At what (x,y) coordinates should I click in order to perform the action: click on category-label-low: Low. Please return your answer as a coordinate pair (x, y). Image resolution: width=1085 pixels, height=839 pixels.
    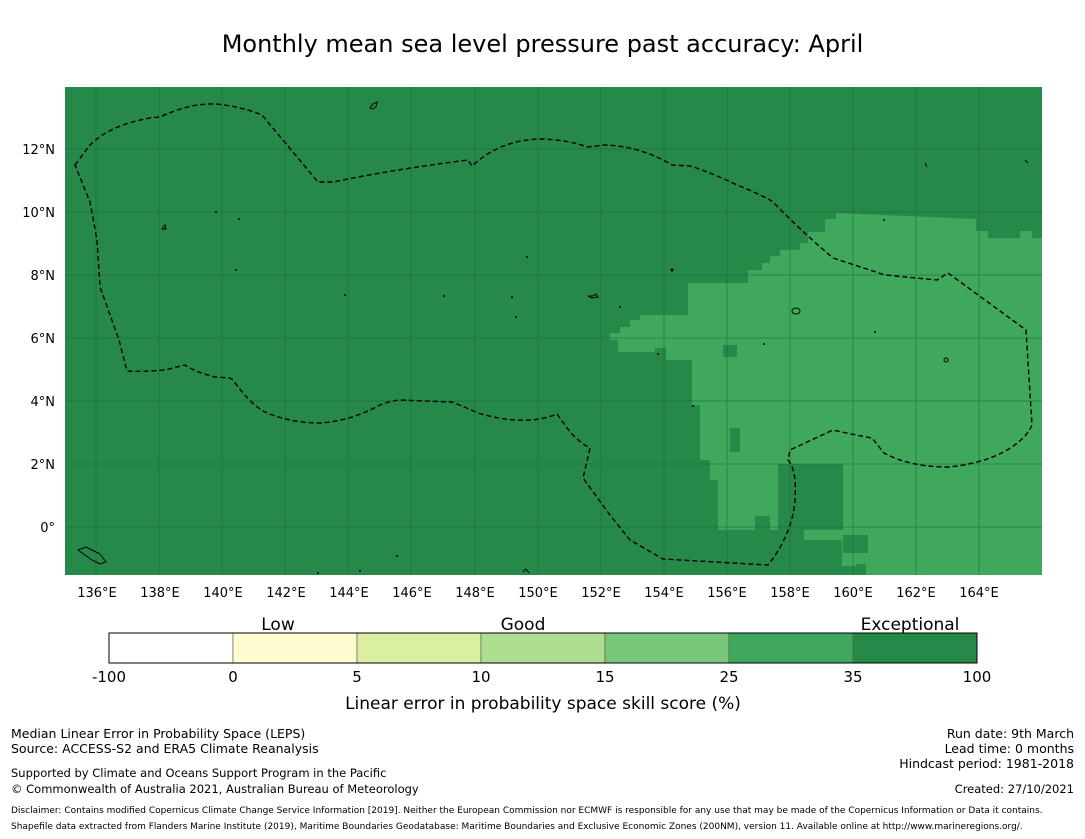
    Looking at the image, I should click on (278, 625).